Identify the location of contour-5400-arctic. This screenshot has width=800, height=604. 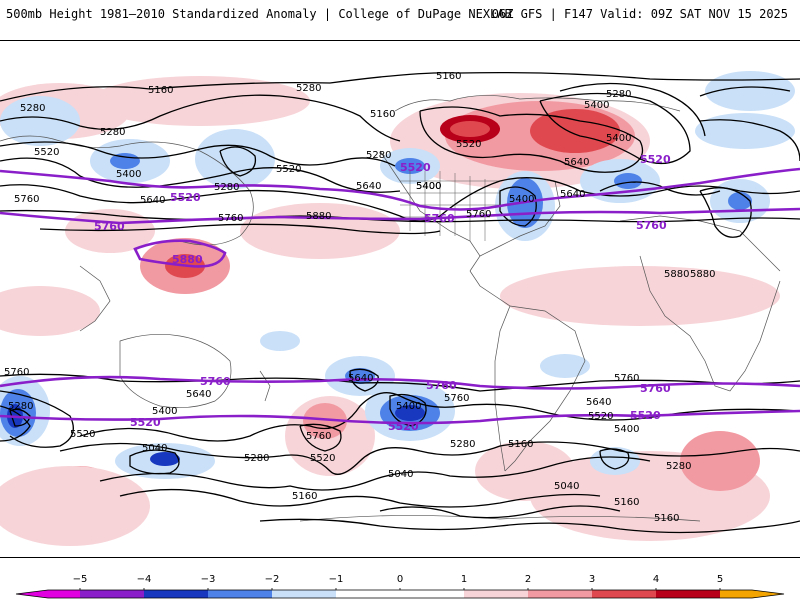
(615, 128).